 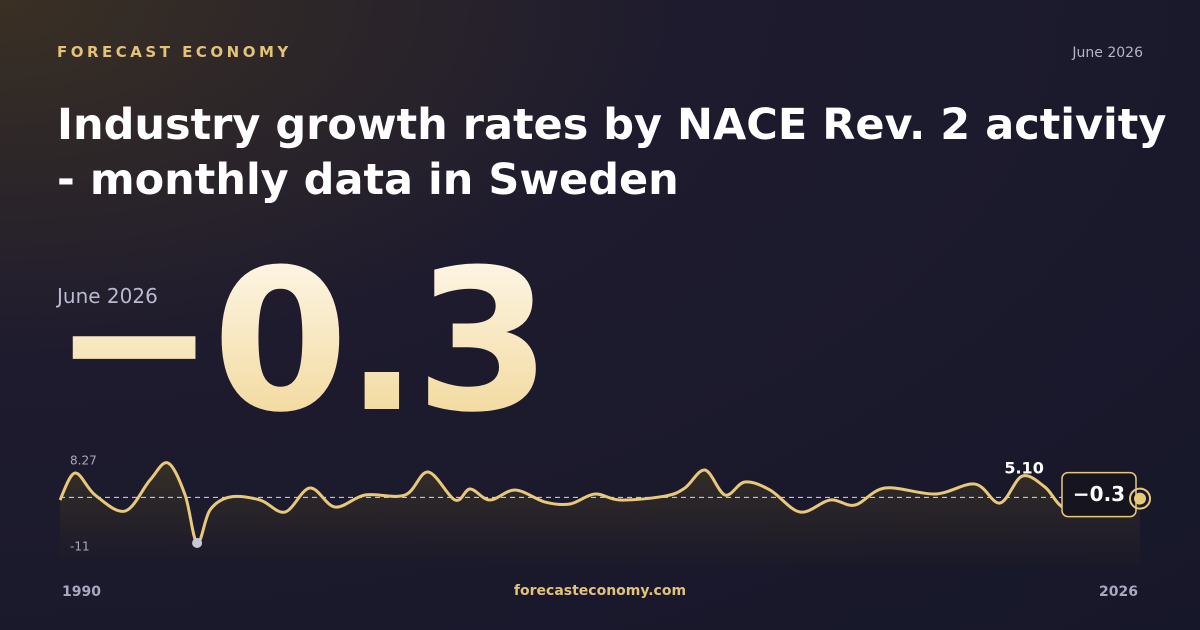 What do you see at coordinates (81, 592) in the screenshot?
I see `x-tick-label: 1990` at bounding box center [81, 592].